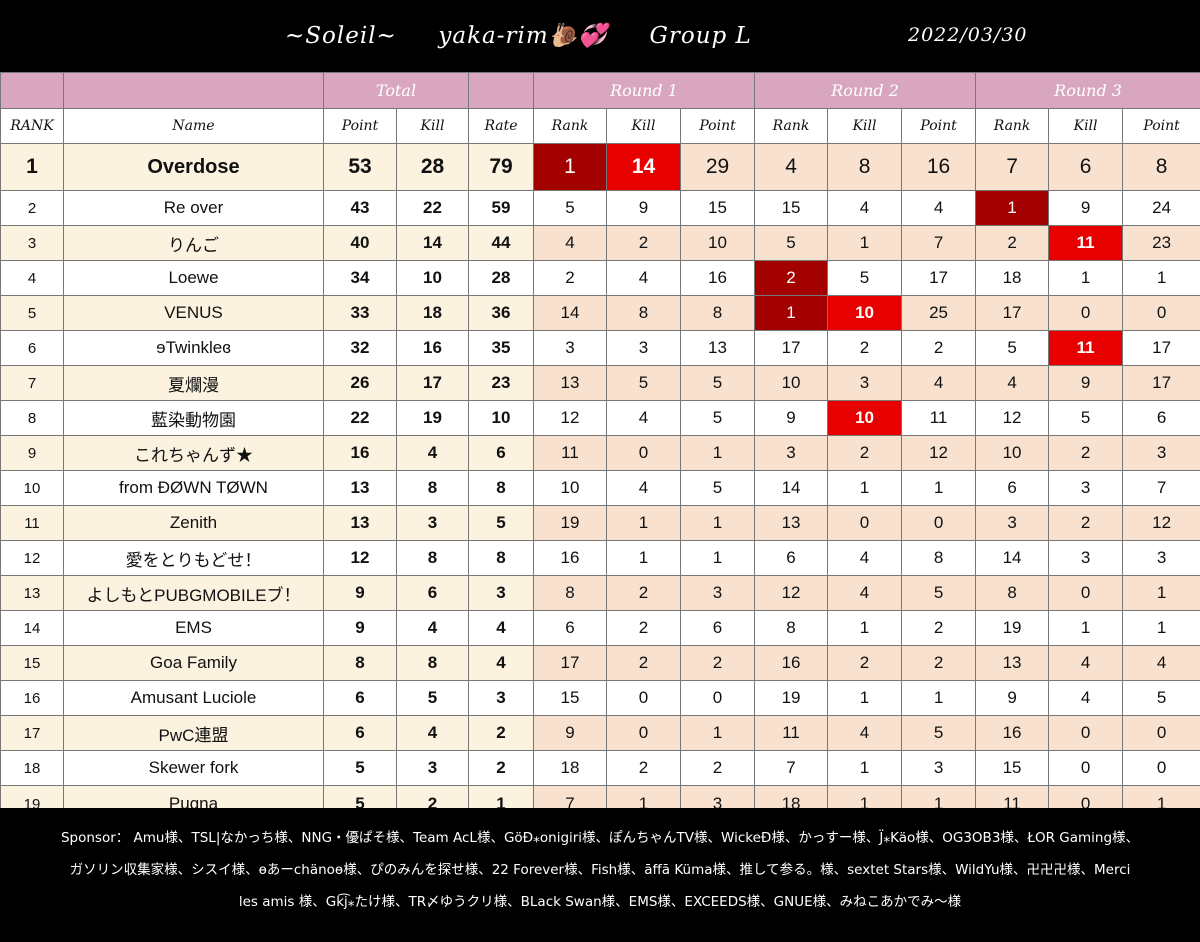 Image resolution: width=1200 pixels, height=942 pixels. Describe the element at coordinates (570, 167) in the screenshot. I see `r1-rank-cell: 1` at that location.